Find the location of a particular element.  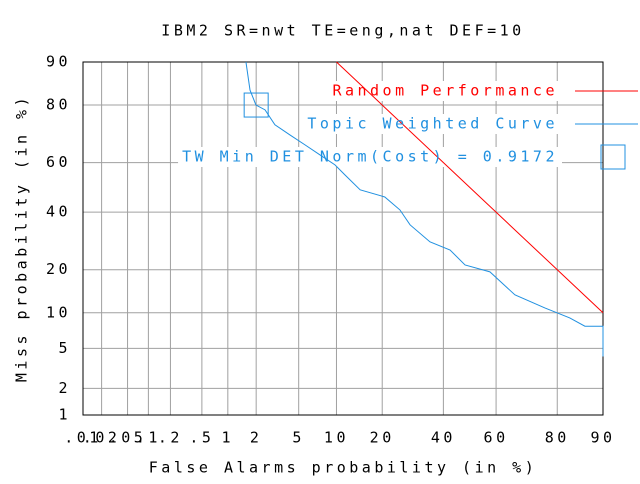

min-cost-marker is located at coordinates (256, 105).